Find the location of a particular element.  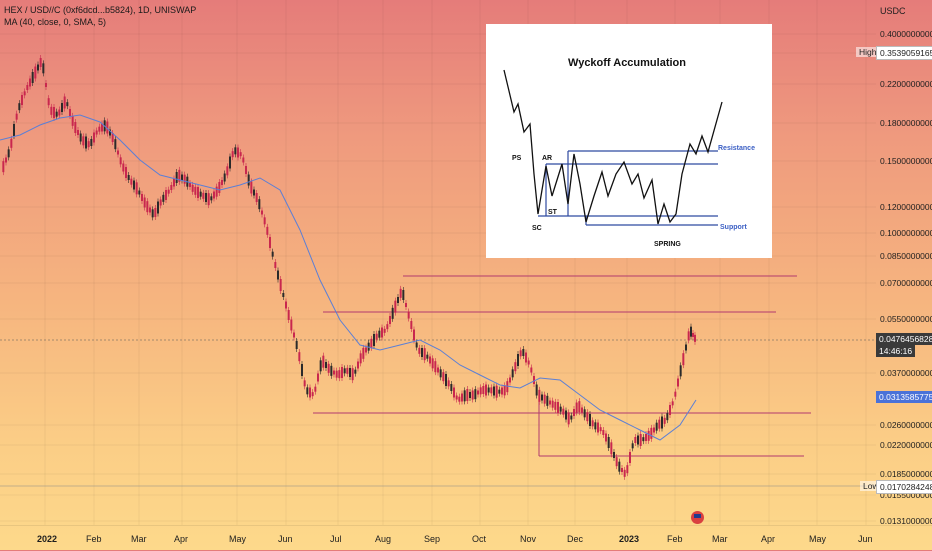

indicator-legend: MA (40, close, 0, SMA, 5) is located at coordinates (55, 22).